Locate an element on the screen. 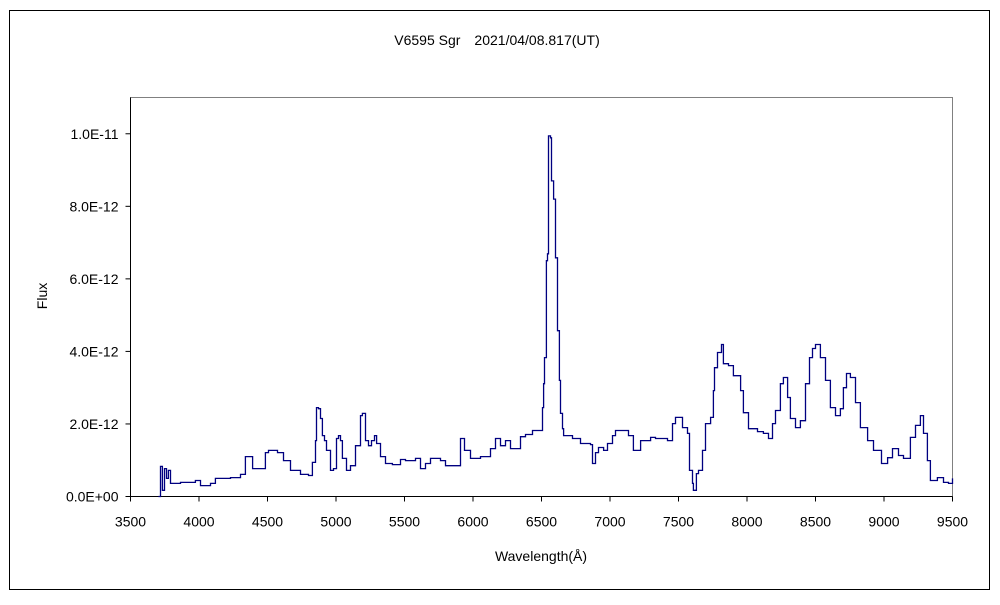 The image size is (1000, 605). x-axis-label: Wavelength(Å) is located at coordinates (541, 556).